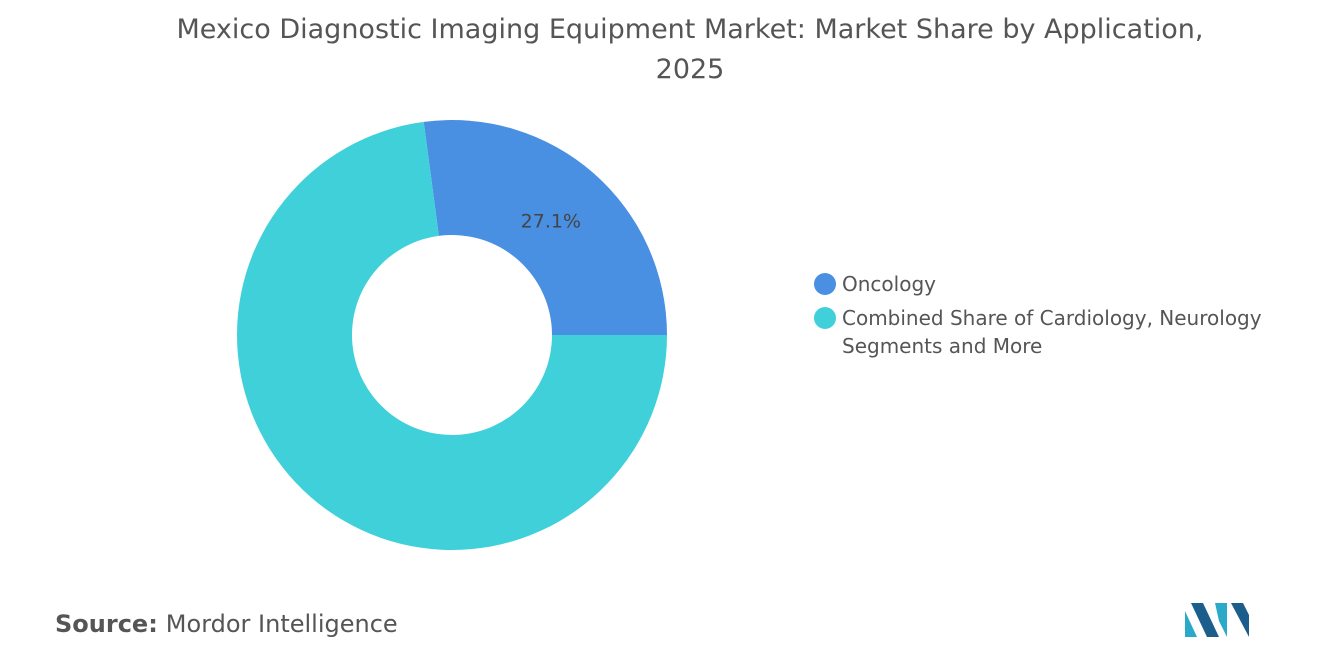  I want to click on donut-slice, so click(545, 227).